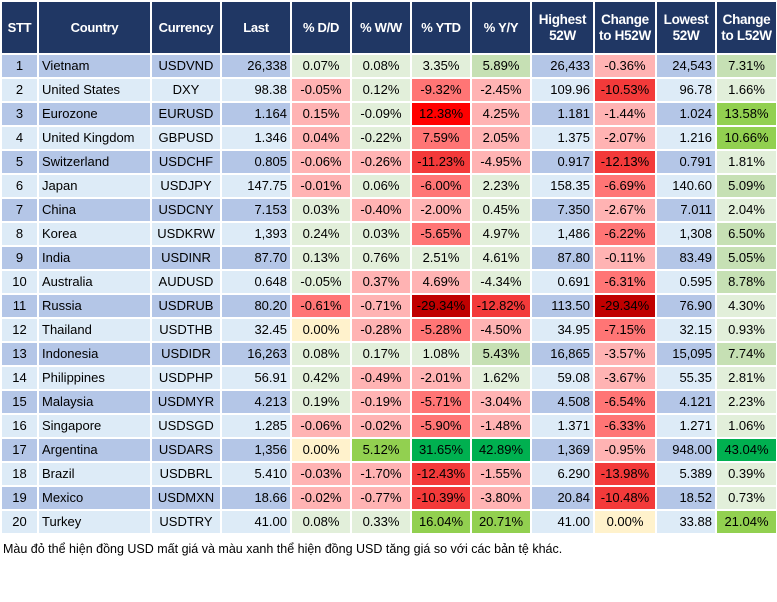 The image size is (777, 602). I want to click on header-change-h52w: Change to H52W, so click(625, 27).